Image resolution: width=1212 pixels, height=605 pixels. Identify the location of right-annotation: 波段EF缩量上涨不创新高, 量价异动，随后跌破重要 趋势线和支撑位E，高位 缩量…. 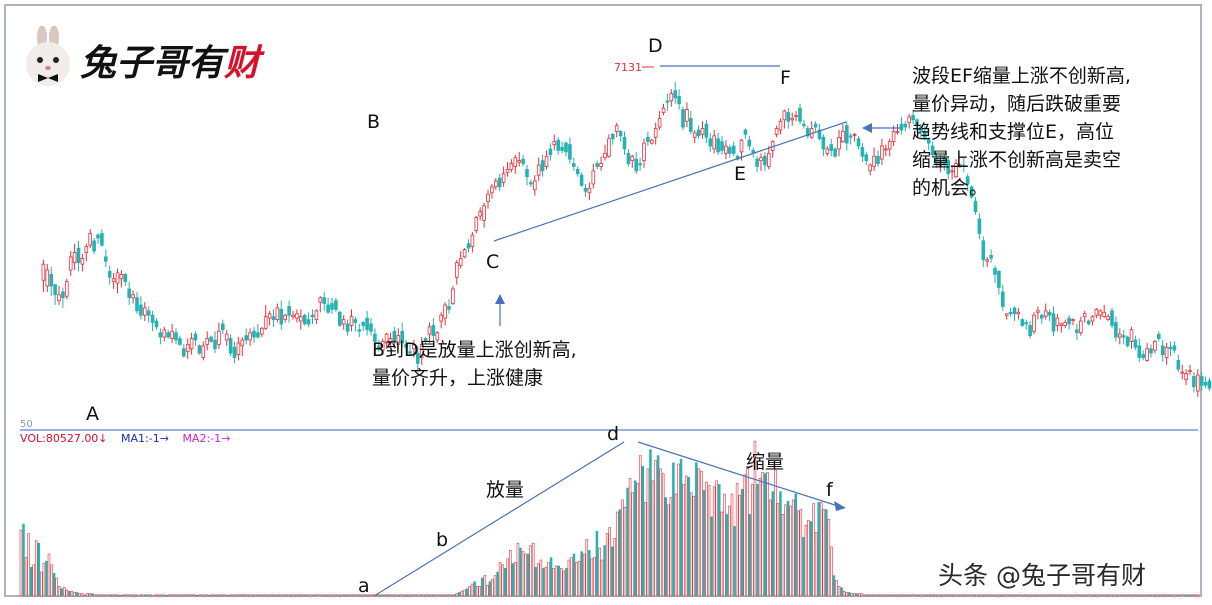
(1021, 132).